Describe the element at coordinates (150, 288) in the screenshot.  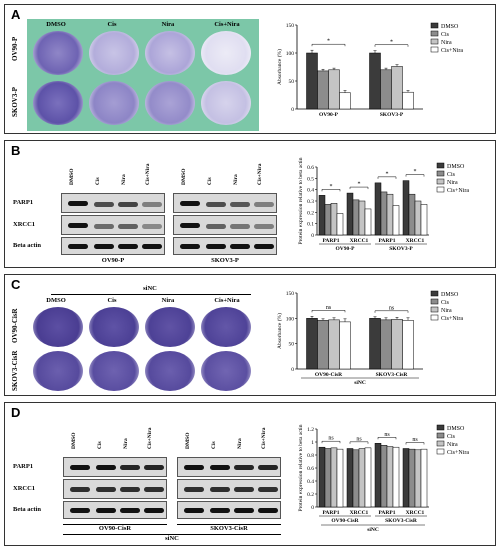
I see `panel-title: siNC` at that location.